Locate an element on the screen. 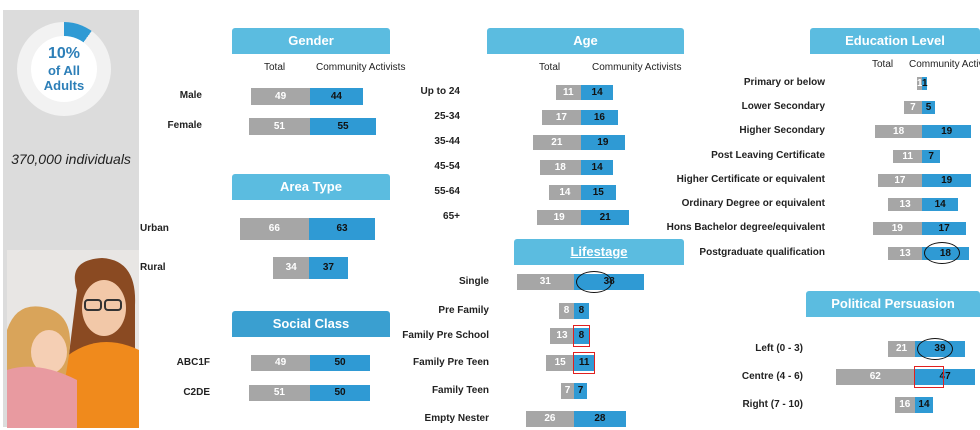 The image size is (980, 430). life-total-bar: 31 is located at coordinates (545, 282).